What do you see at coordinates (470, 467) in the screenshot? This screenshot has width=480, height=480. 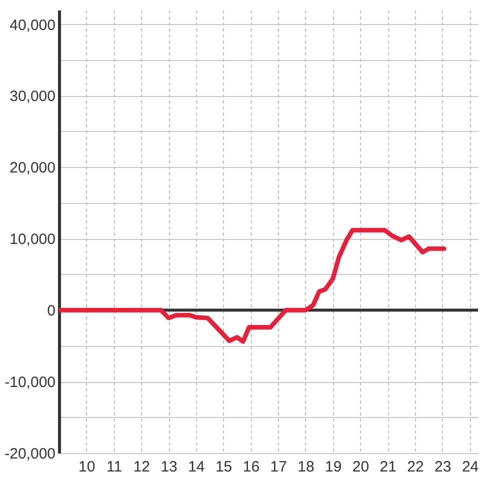 I see `x-tick-label: 24` at bounding box center [470, 467].